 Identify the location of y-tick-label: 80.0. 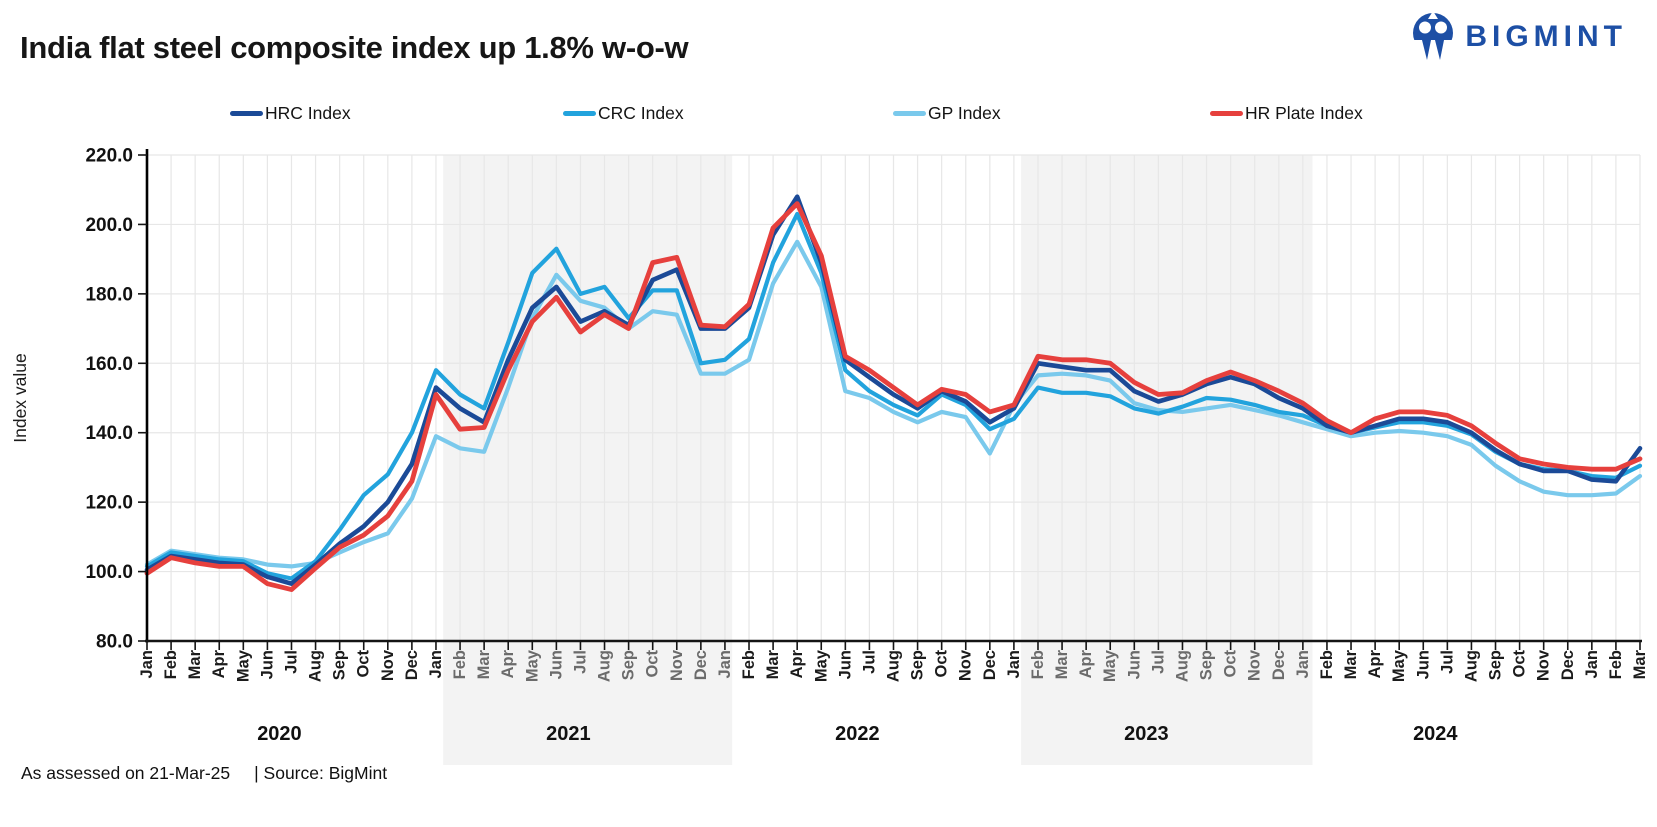
(114, 642).